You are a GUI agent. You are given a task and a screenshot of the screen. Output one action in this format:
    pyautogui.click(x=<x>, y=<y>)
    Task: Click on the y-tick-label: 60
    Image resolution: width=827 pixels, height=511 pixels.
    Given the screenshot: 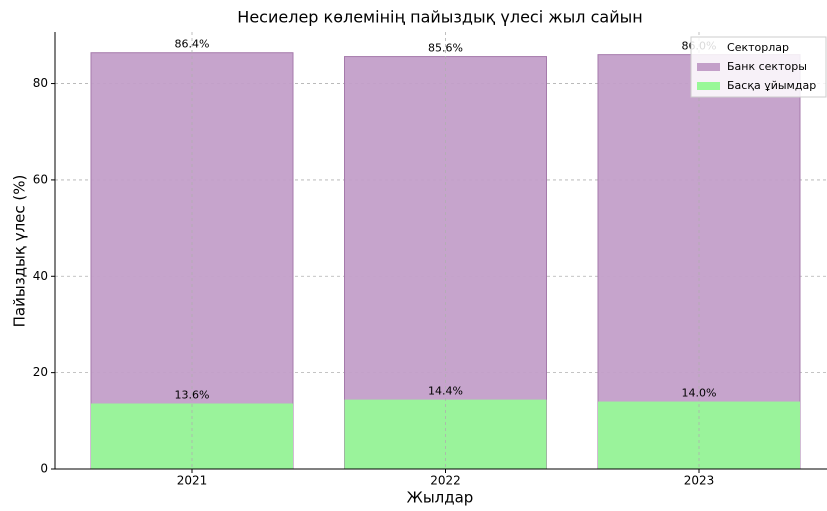 What is the action you would take?
    pyautogui.click(x=40, y=179)
    